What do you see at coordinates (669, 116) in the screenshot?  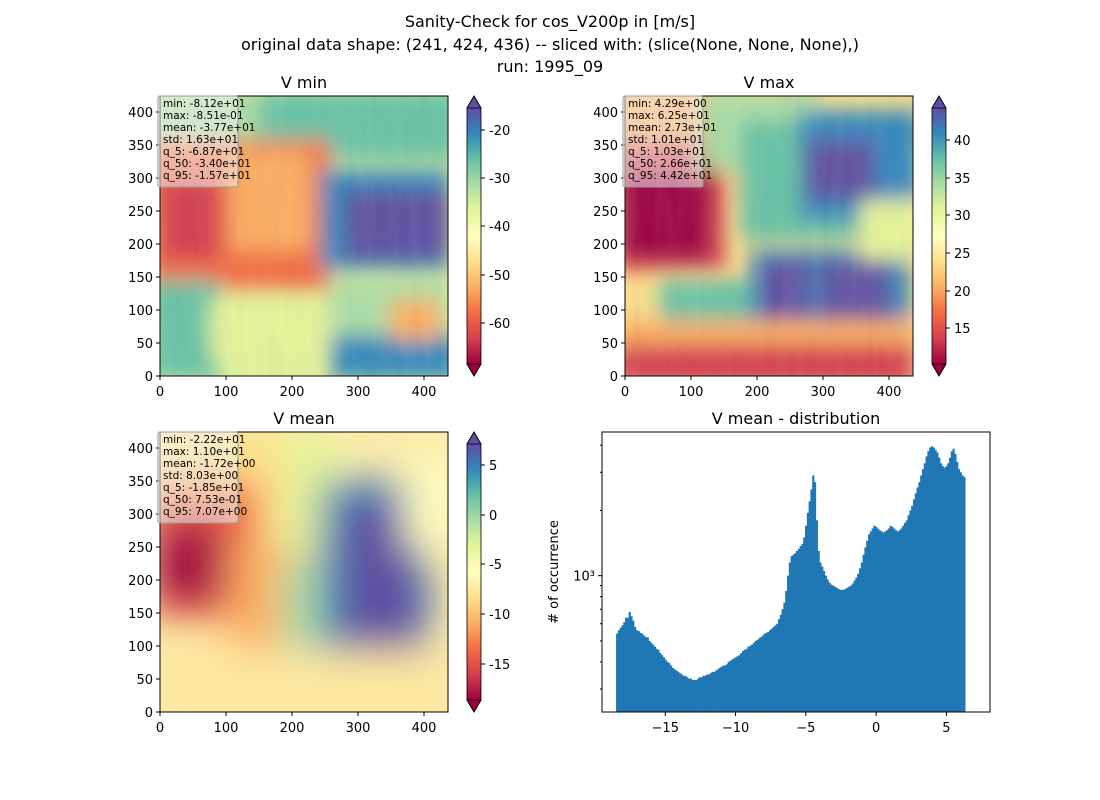 I see `stats-line: max: 6.25e+01` at bounding box center [669, 116].